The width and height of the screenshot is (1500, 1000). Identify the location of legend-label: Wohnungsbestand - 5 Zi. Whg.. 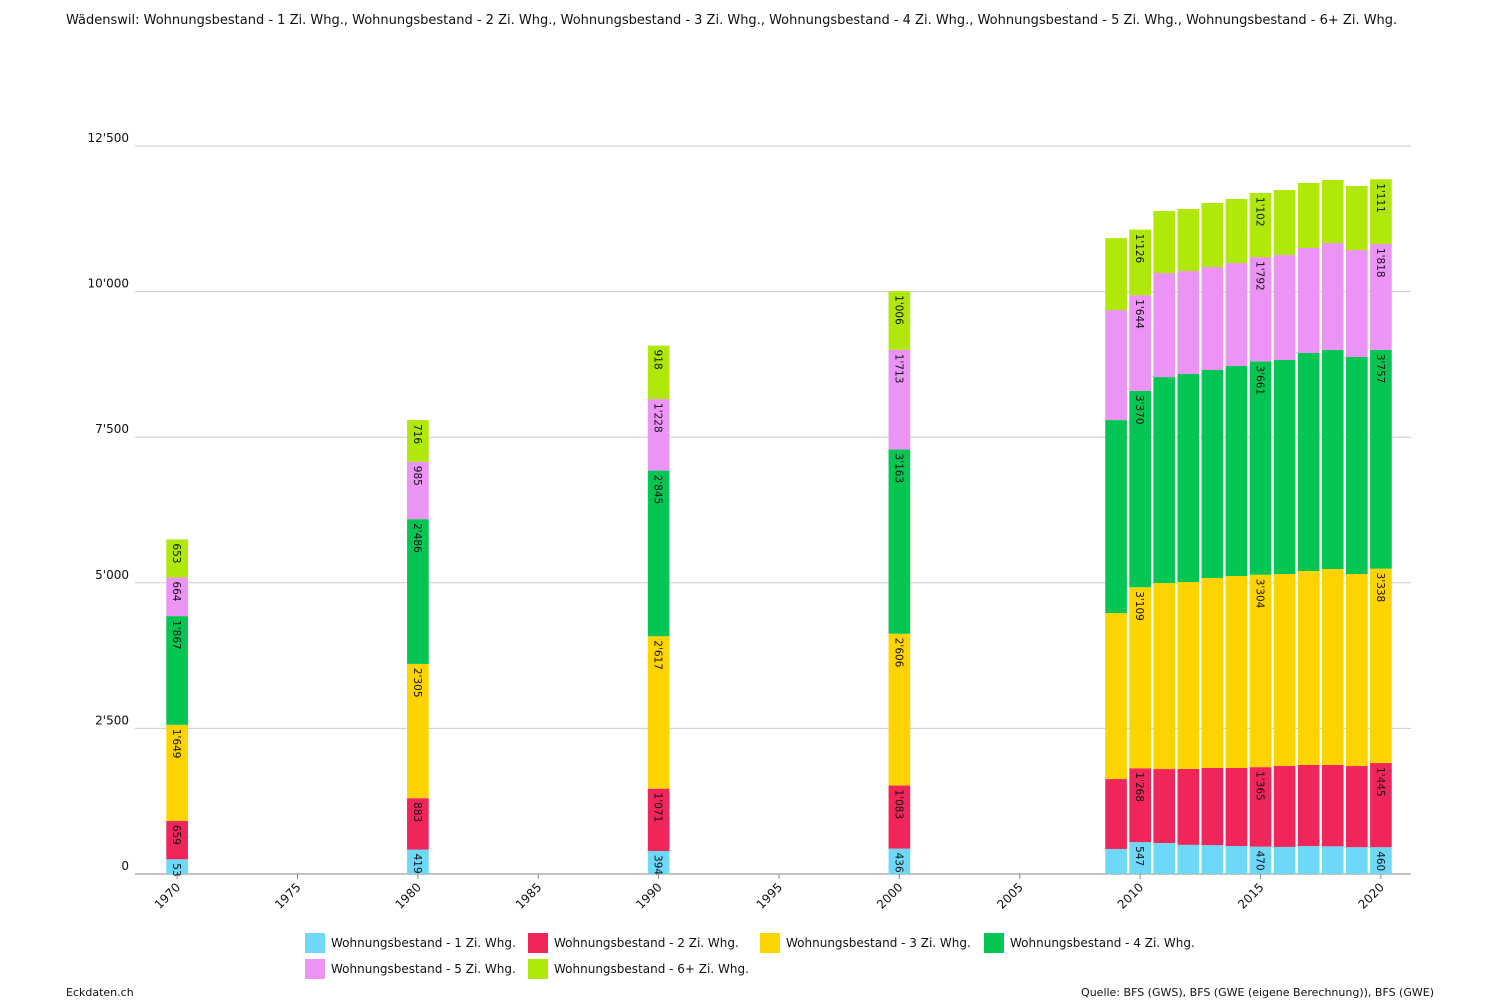
(423, 969).